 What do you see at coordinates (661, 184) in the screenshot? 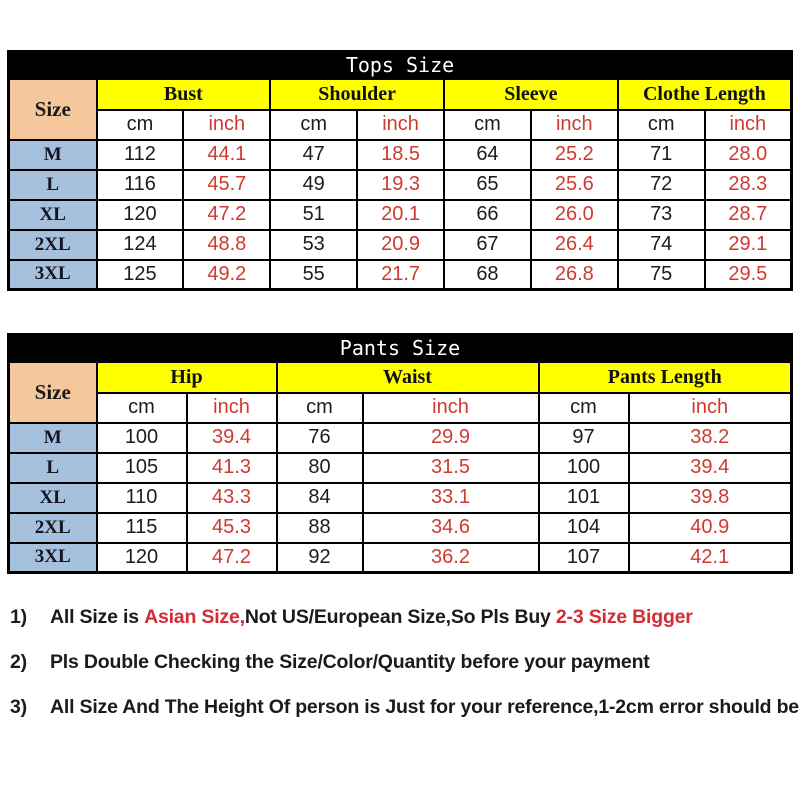
I see `cell-value: 72` at bounding box center [661, 184].